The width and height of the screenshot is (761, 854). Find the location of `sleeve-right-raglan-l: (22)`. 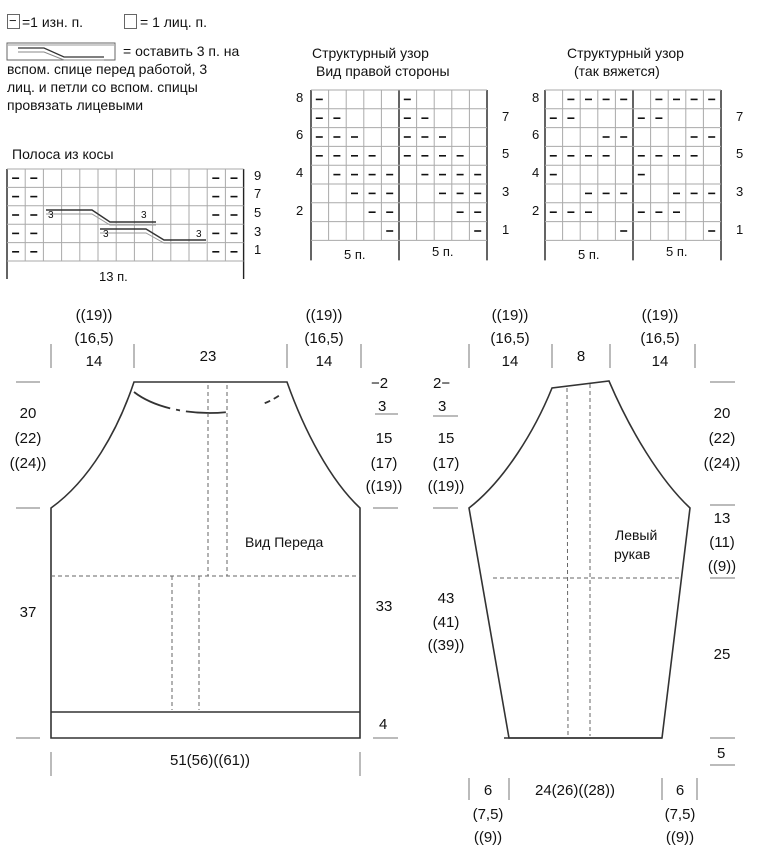

sleeve-right-raglan-l: (22) is located at coordinates (722, 438).